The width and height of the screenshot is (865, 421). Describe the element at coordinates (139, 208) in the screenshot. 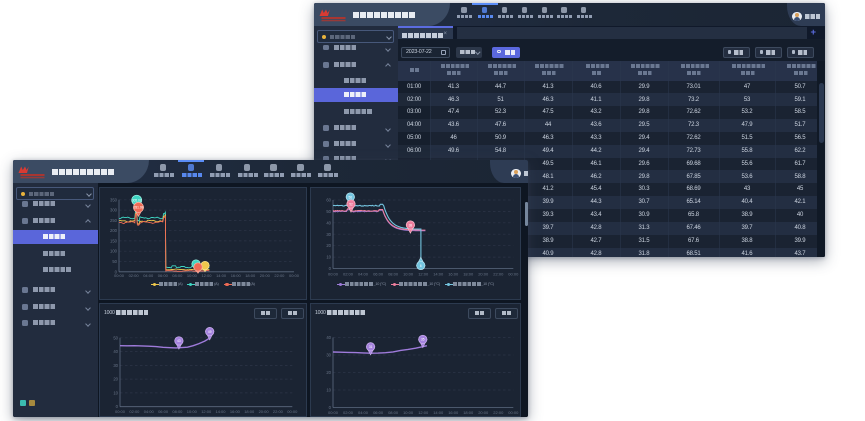

I see `svg-text: 281.08` at that location.